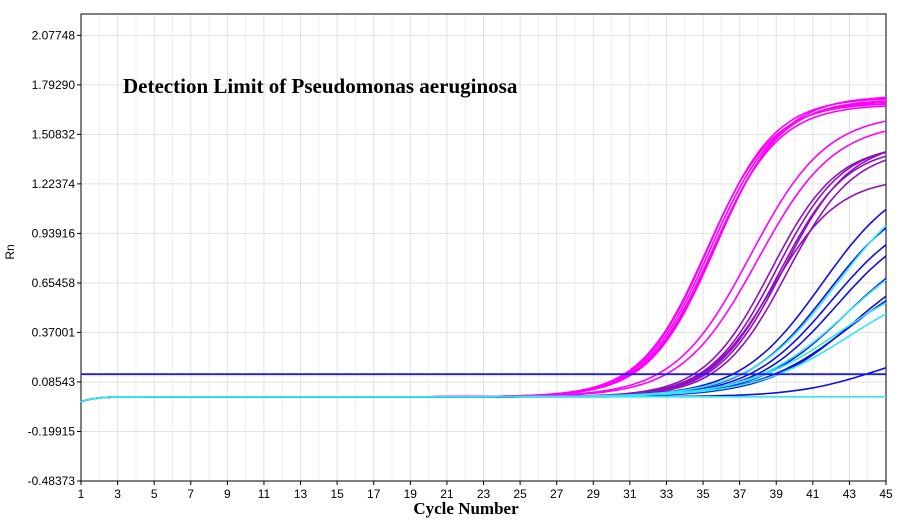  Describe the element at coordinates (10, 251) in the screenshot. I see `y-axis-label: Rn` at that location.